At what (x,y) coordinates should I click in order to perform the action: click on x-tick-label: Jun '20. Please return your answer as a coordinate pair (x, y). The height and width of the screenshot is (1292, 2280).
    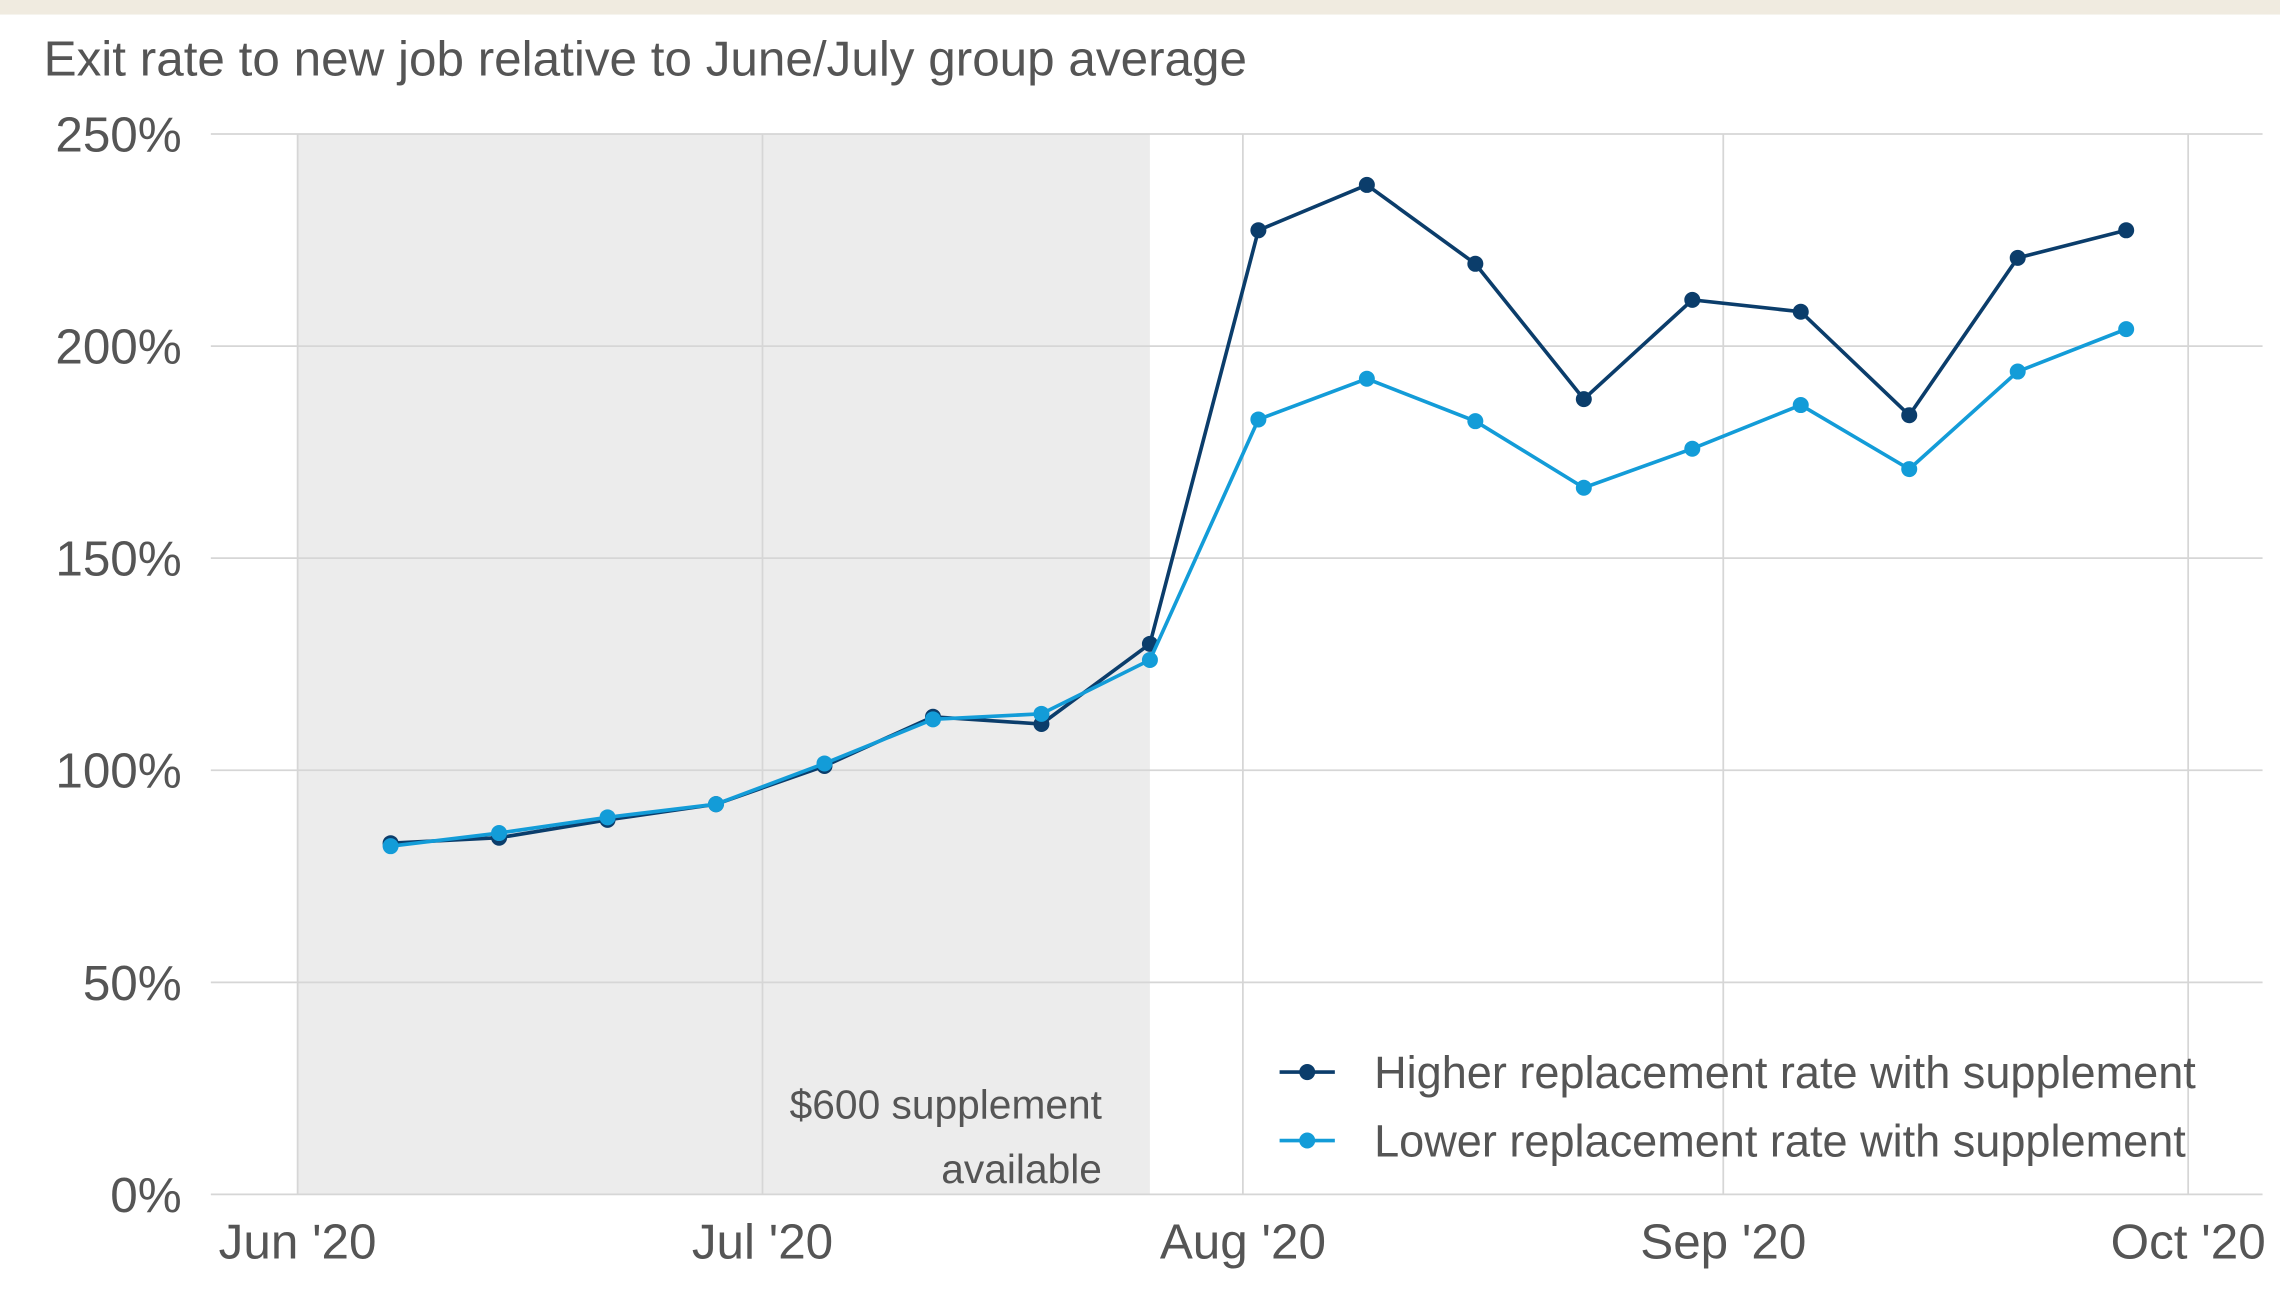
    Looking at the image, I should click on (298, 1241).